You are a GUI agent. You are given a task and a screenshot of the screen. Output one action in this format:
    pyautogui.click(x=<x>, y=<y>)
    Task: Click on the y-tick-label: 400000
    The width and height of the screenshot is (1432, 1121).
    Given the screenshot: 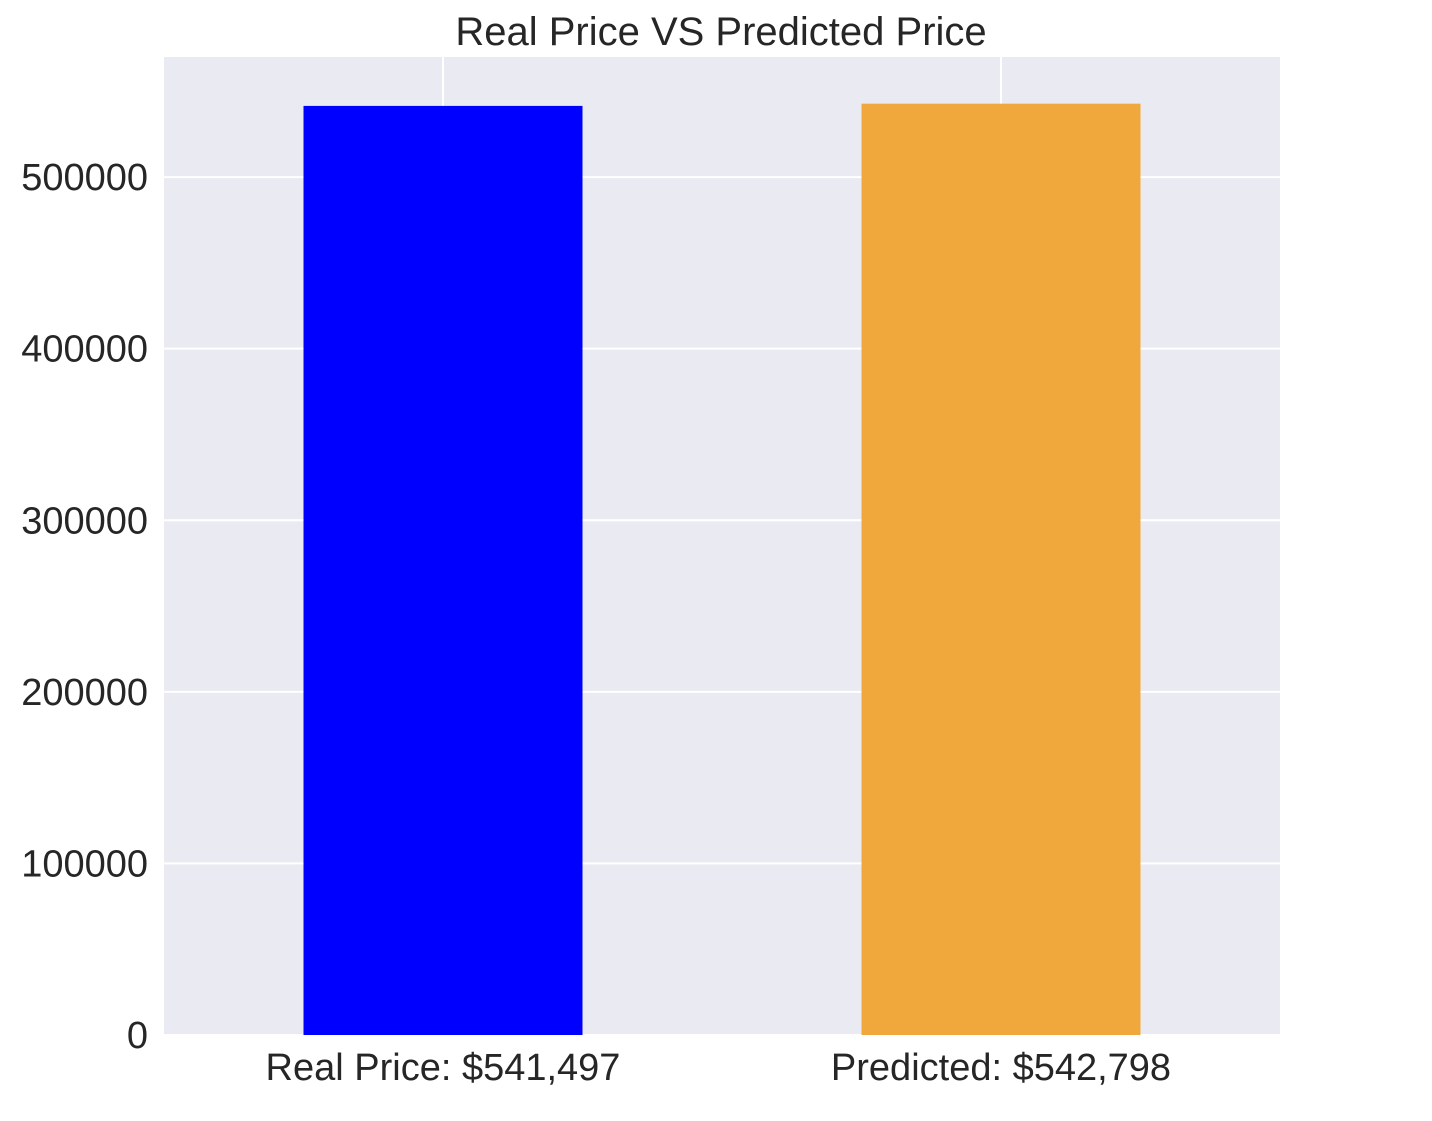 What is the action you would take?
    pyautogui.click(x=84, y=350)
    